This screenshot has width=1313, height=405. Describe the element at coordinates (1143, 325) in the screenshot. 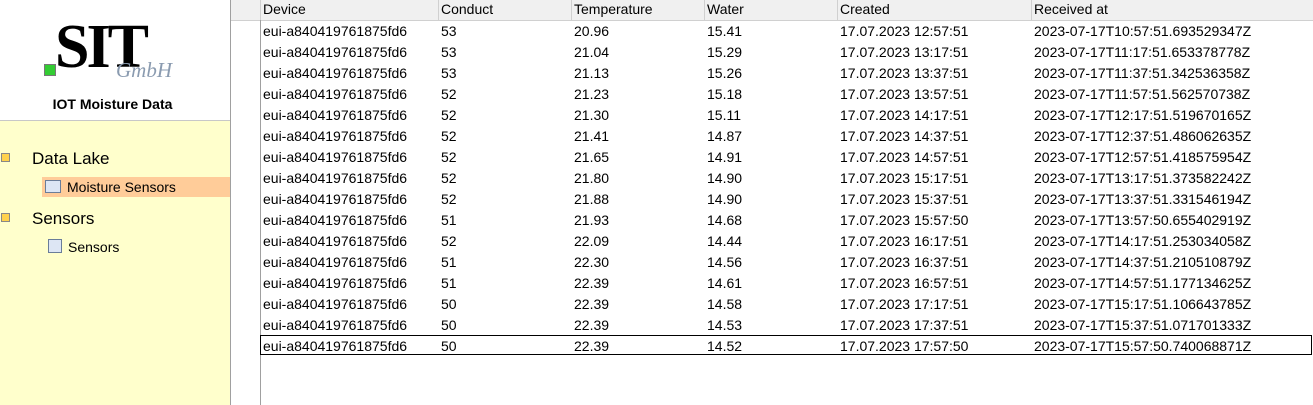

I see `cell: 2023-07-17T15:37:51.071701333Z` at that location.